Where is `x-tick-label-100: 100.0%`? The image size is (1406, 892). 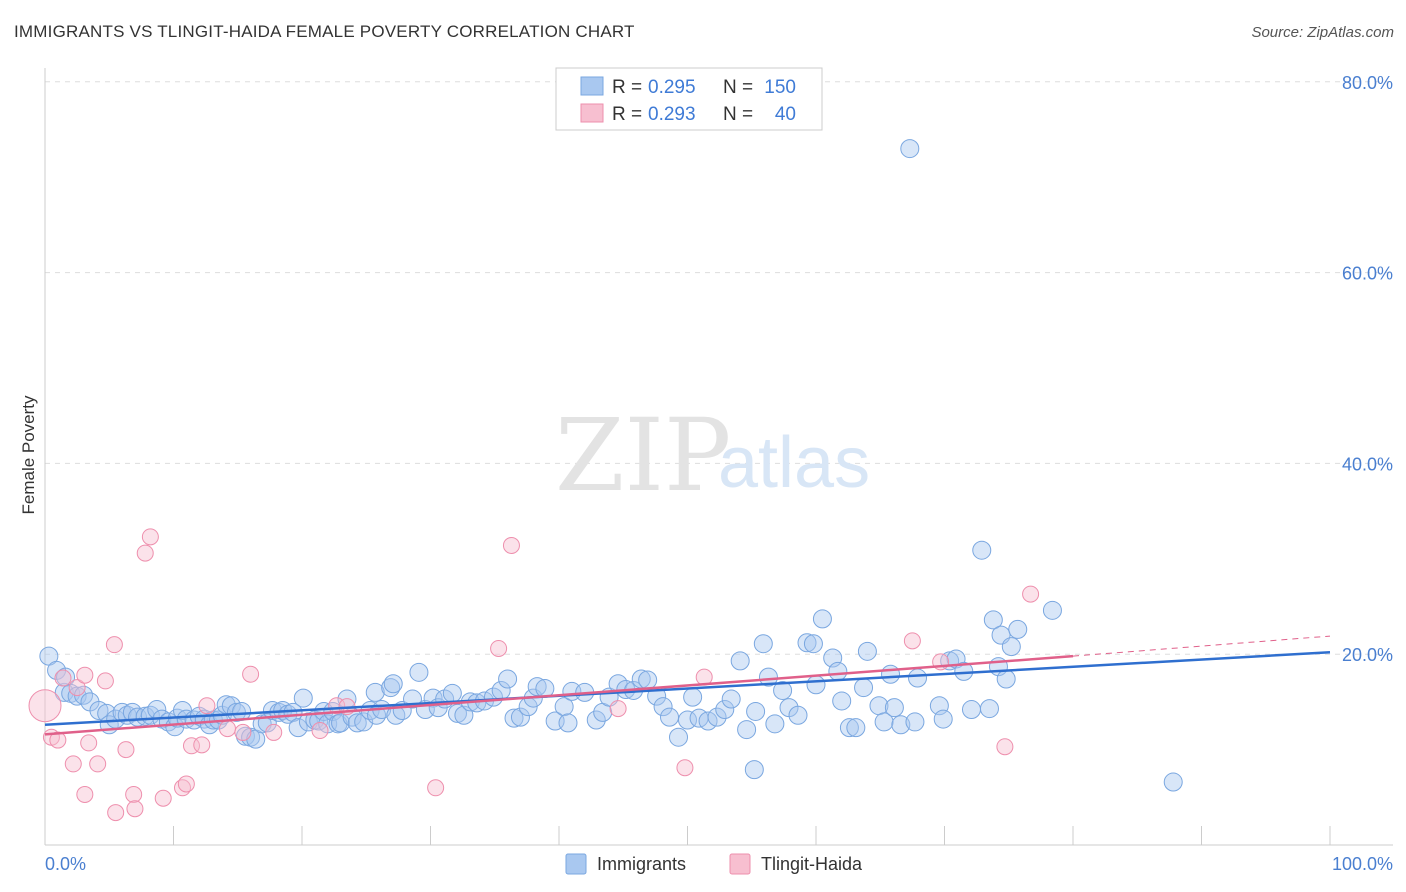
x-tick-label-100: 100.0% is located at coordinates (1362, 864).